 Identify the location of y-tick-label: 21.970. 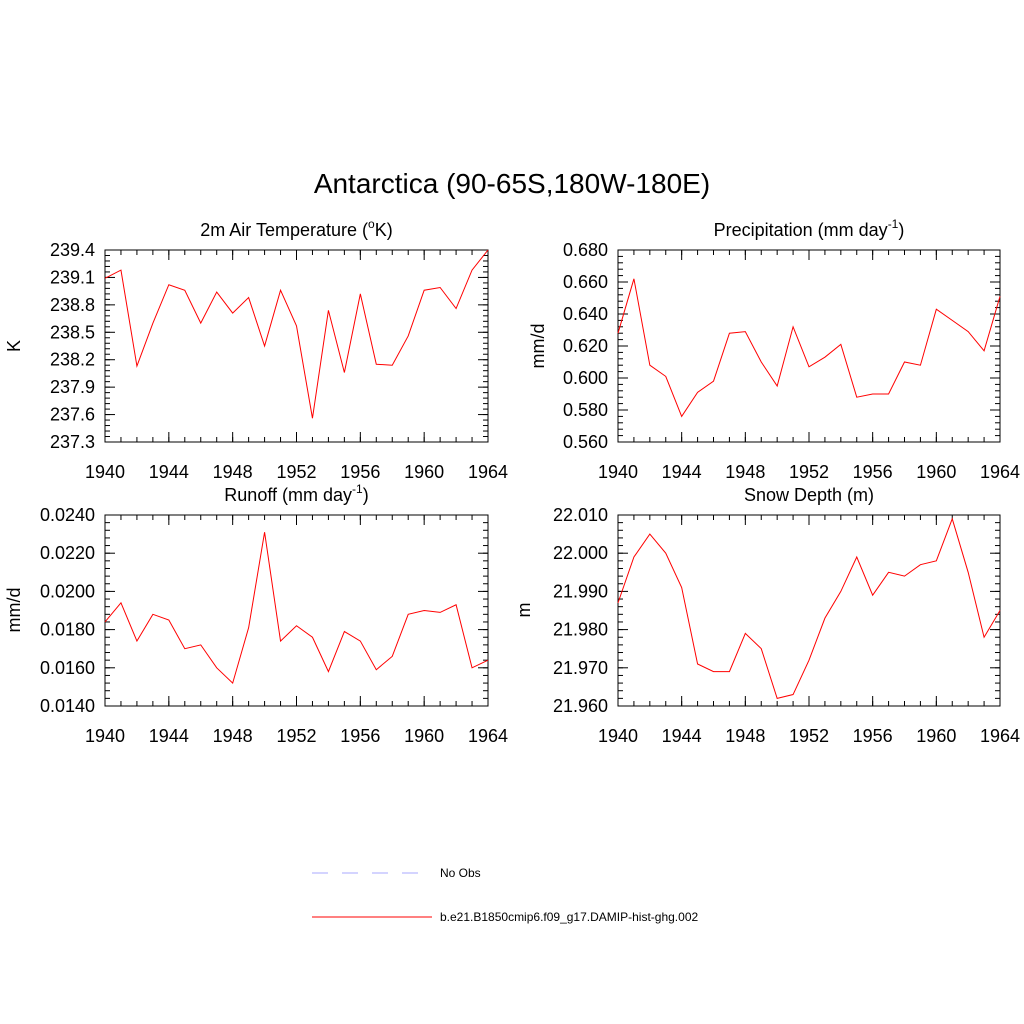
(580, 668).